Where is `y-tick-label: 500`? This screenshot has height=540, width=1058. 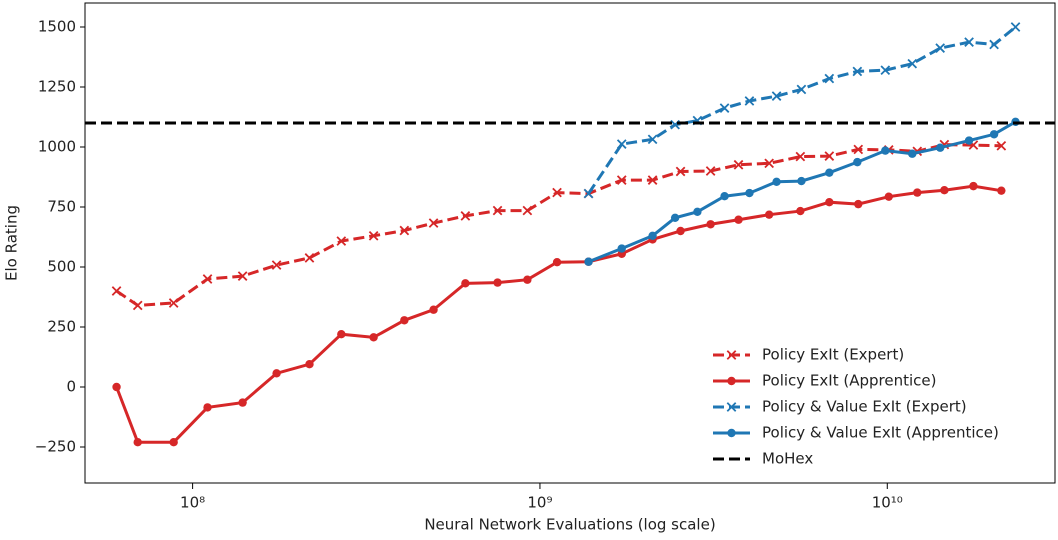 y-tick-label: 500 is located at coordinates (61, 267).